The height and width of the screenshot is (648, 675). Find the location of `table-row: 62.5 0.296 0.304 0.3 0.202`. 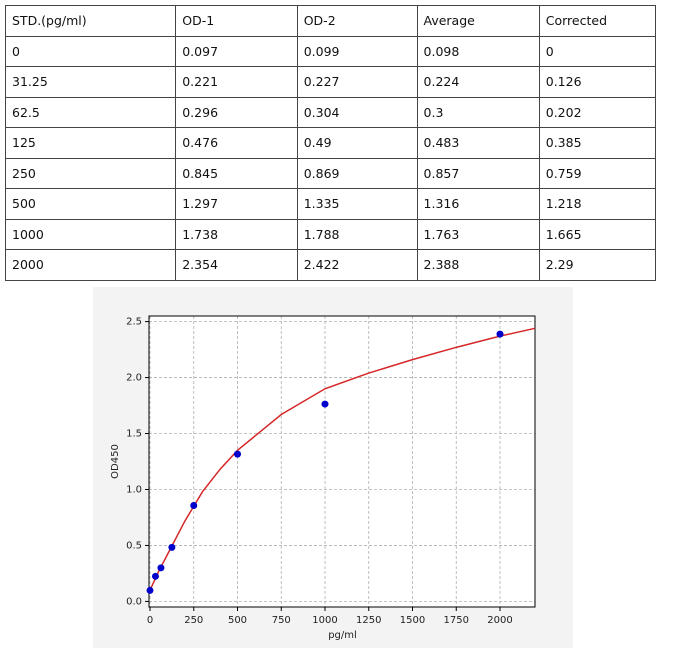

table-row: 62.5 0.296 0.304 0.3 0.202 is located at coordinates (330, 112).